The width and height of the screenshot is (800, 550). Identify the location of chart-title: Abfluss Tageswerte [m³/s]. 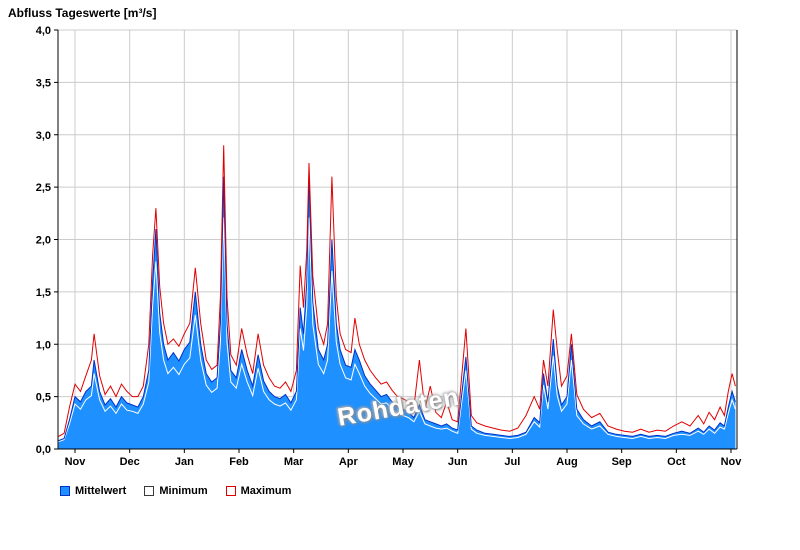
(82, 13).